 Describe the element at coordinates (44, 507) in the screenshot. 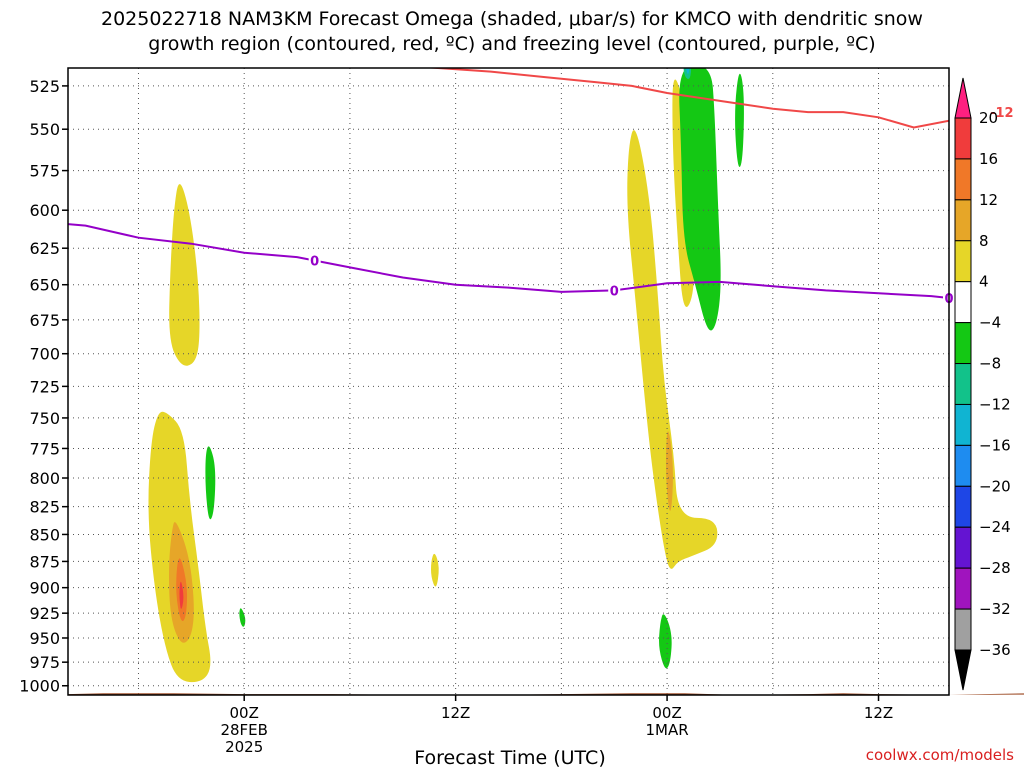

I see `y-tick-label-825: 825` at that location.